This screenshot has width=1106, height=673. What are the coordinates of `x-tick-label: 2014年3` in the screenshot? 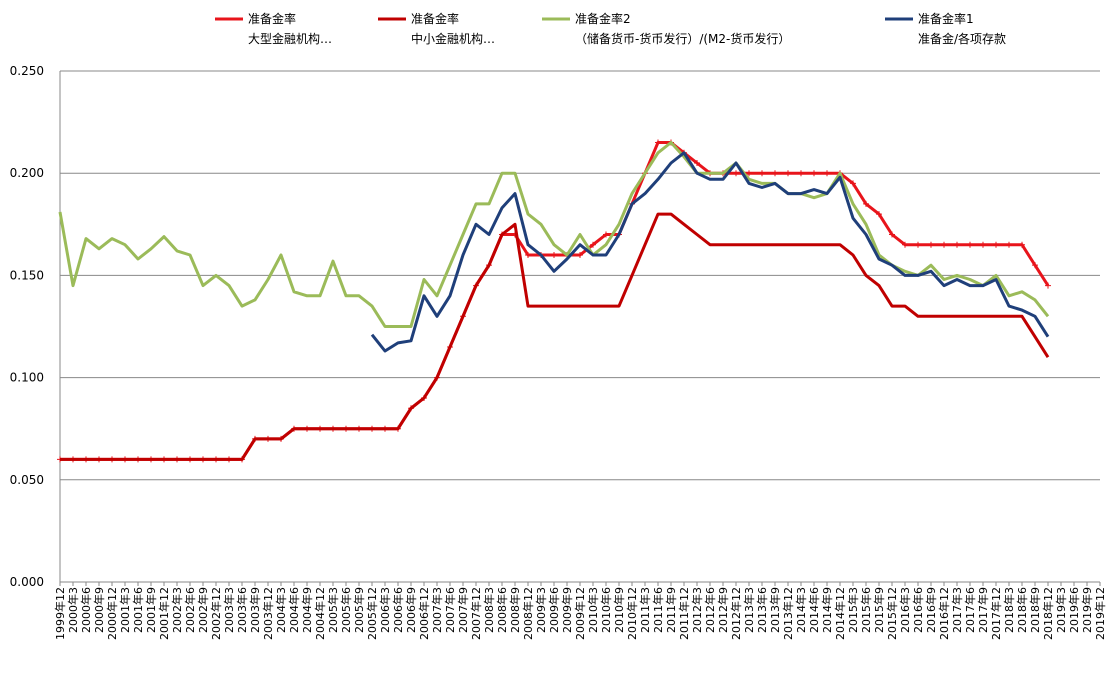 It's located at (801, 610).